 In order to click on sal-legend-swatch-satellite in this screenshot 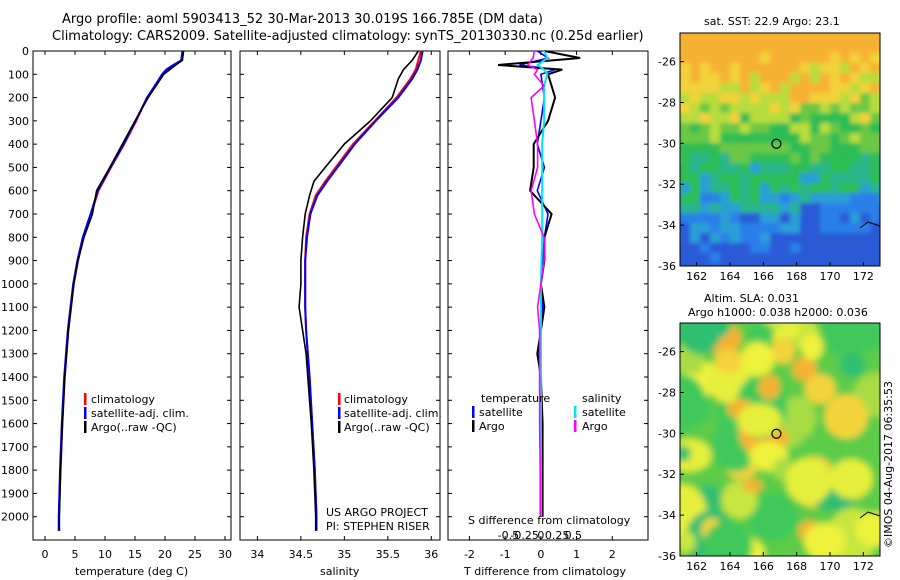, I will do `click(339, 413)`.